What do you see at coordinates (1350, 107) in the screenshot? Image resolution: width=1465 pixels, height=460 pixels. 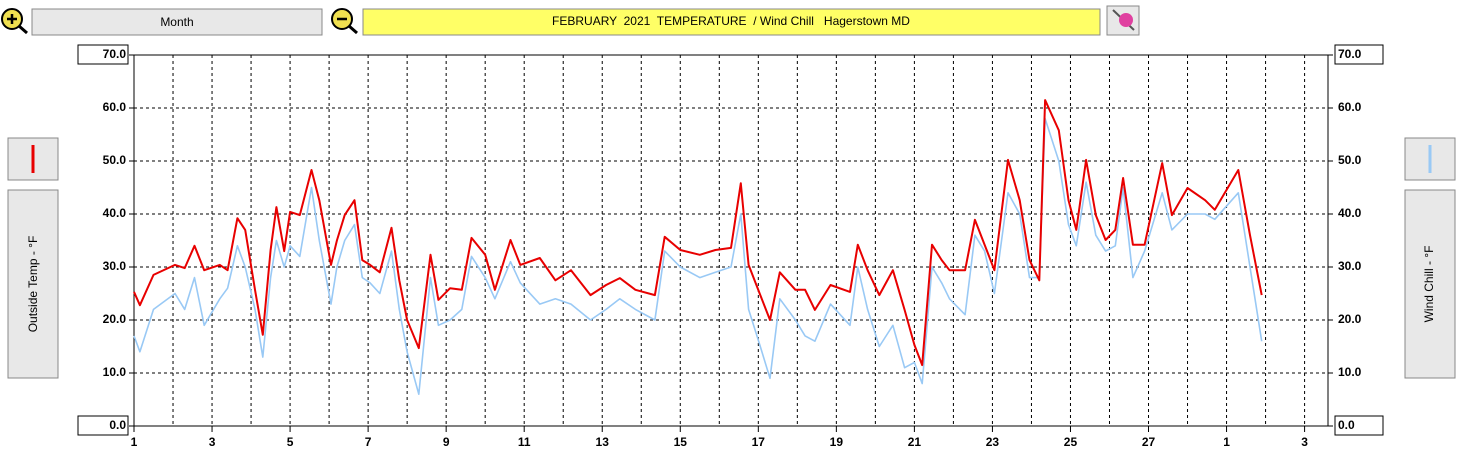 I see `y2-tick-label: 60.0` at bounding box center [1350, 107].